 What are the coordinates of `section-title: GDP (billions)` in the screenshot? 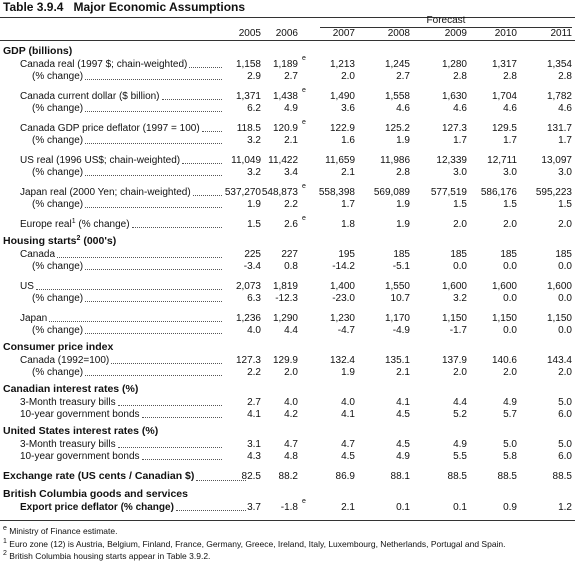 It's located at (287, 51).